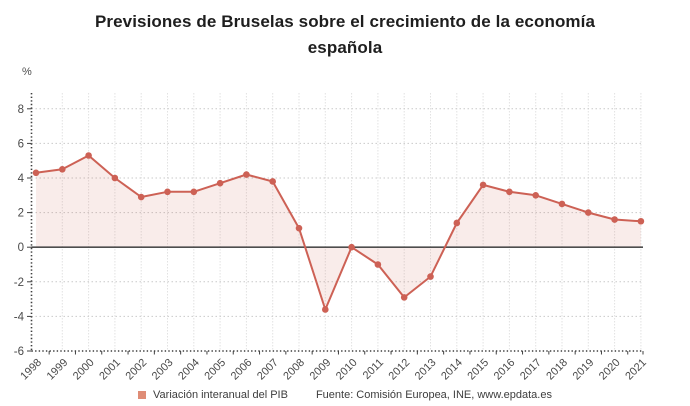 The width and height of the screenshot is (690, 406). What do you see at coordinates (373, 369) in the screenshot?
I see `x-tick-label: 2011` at bounding box center [373, 369].